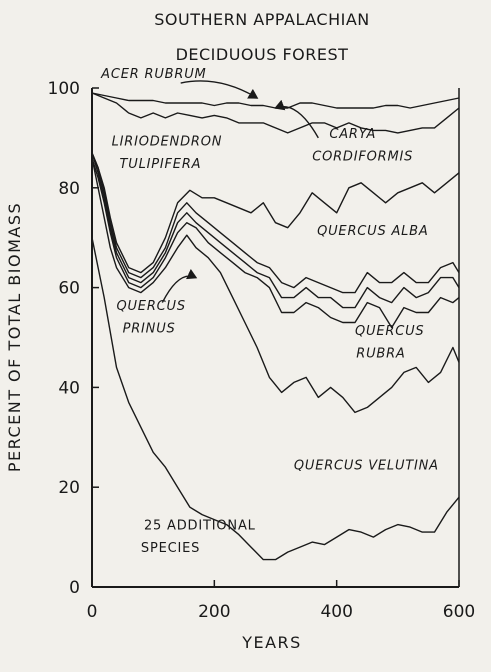 This screenshot has height=672, width=491. I want to click on label-lirio1: LIRIODENDRON, so click(167, 141).